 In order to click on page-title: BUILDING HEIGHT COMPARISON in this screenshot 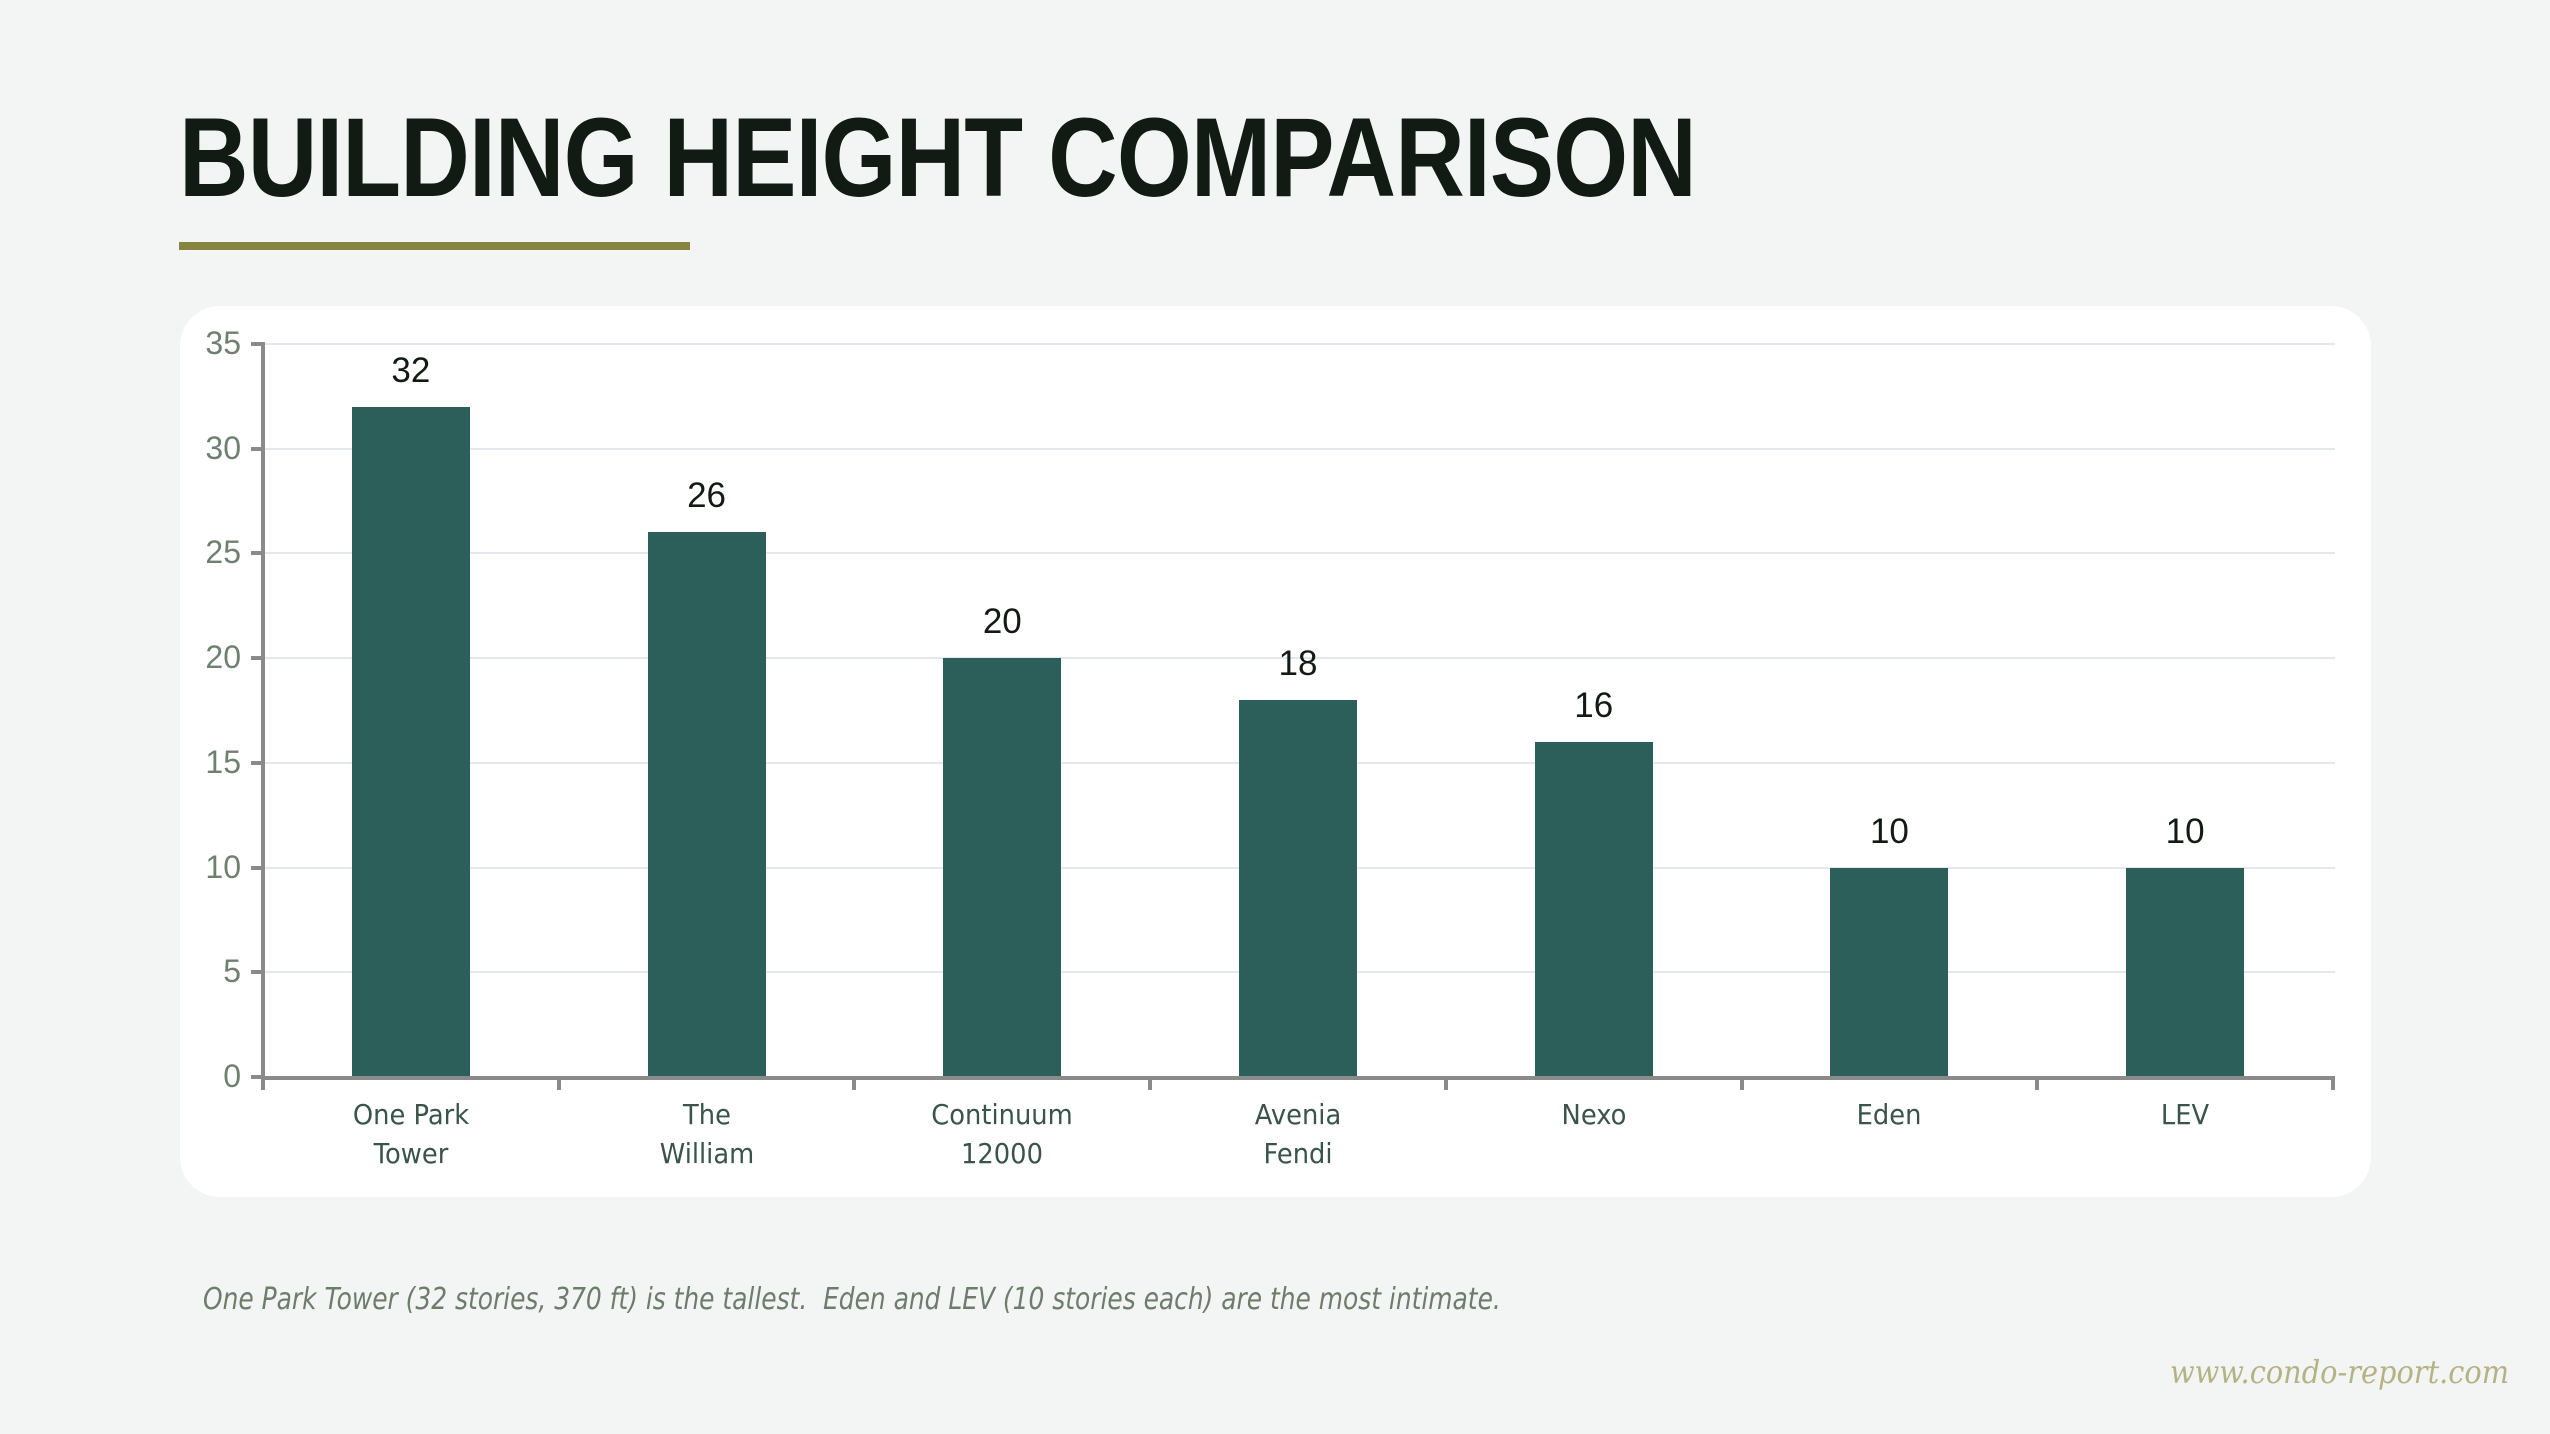, I will do `click(938, 157)`.